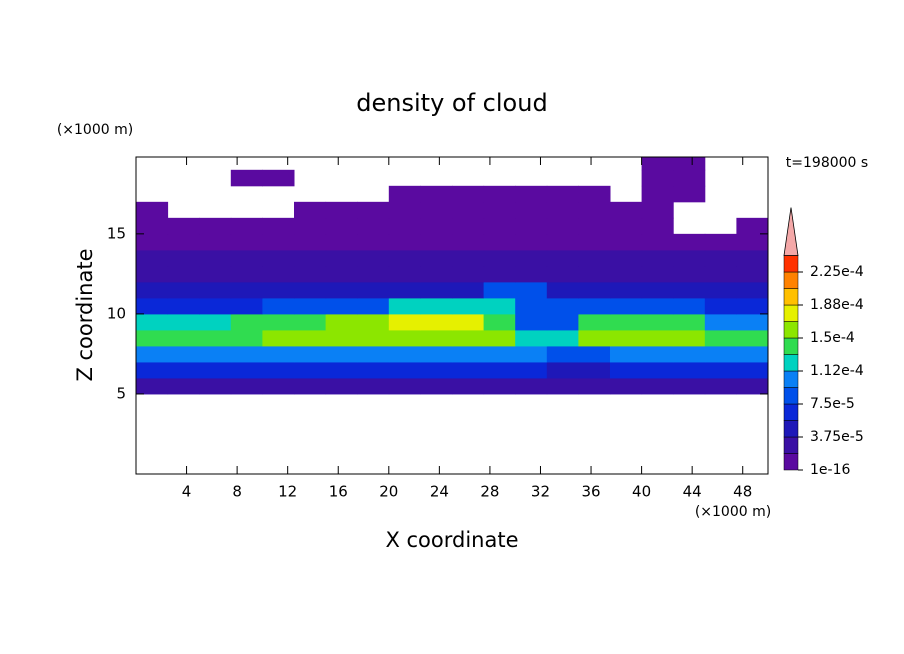  Describe the element at coordinates (692, 492) in the screenshot. I see `x-tick-label: 44` at that location.